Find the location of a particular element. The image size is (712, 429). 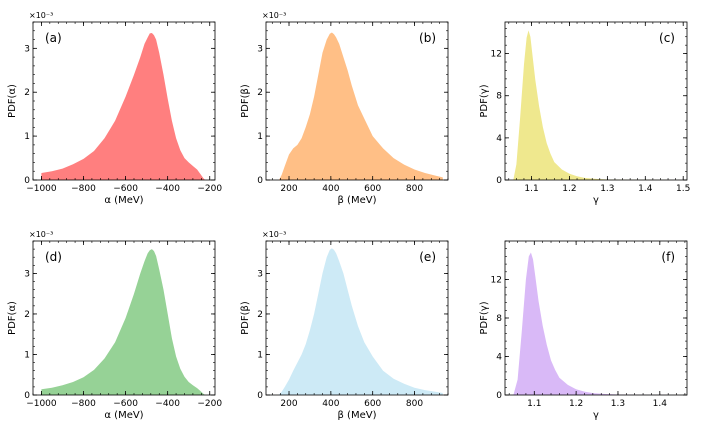

panel-e: 200 400 600 800 0 1 2 3 β (MeV) PDF(β) ×10⁻³ (e) is located at coordinates (344, 325).